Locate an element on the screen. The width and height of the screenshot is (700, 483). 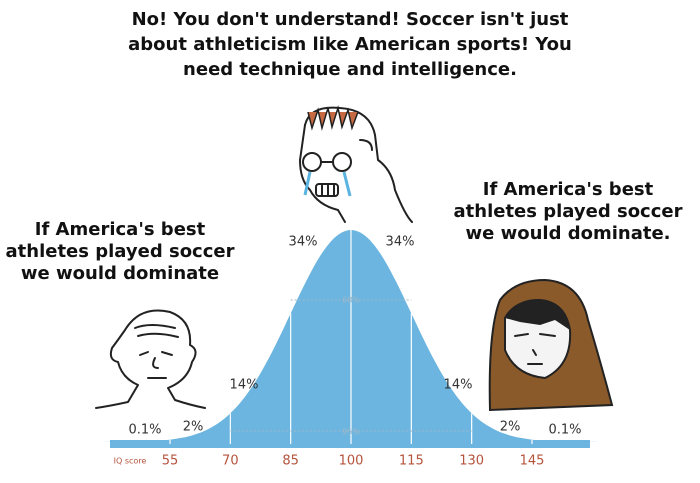
right-caption: we would dominate. is located at coordinates (567, 233).